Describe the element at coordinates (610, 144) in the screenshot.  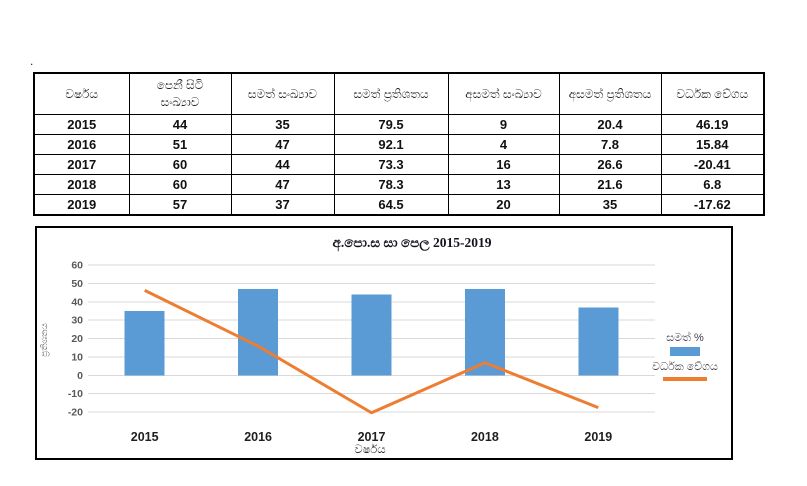
I see `table-cell: 7.8` at that location.